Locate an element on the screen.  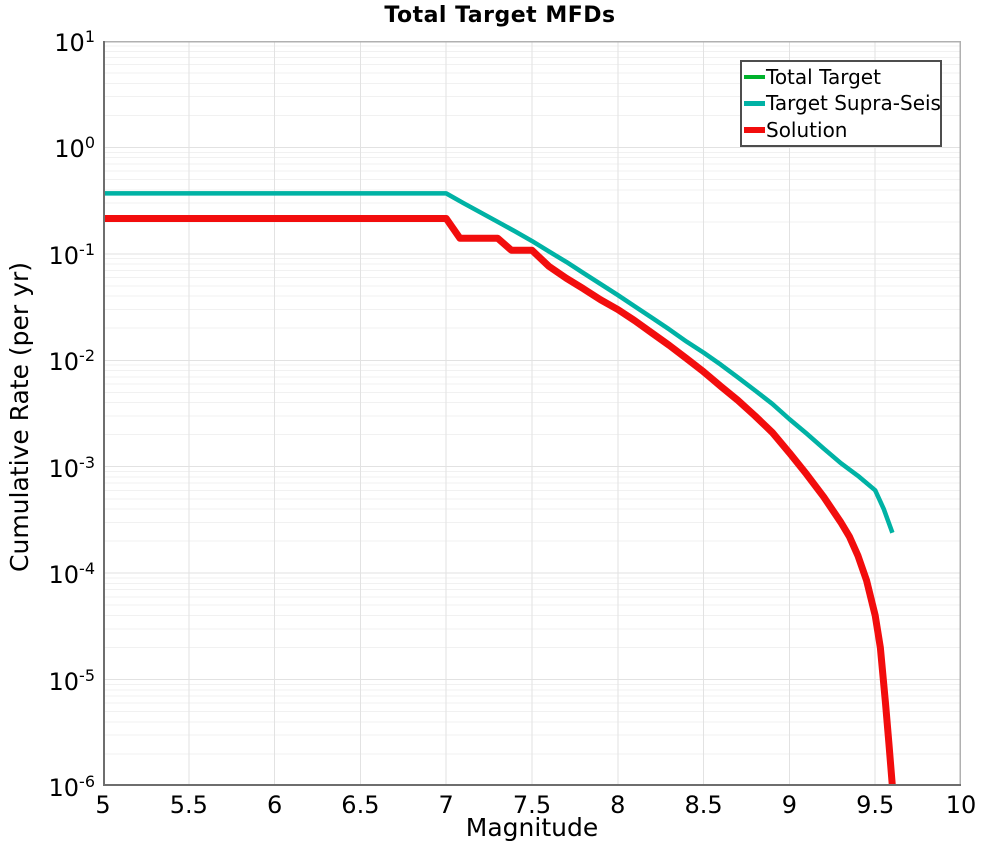
y-tick-label: 10¹ is located at coordinates (74, 42).